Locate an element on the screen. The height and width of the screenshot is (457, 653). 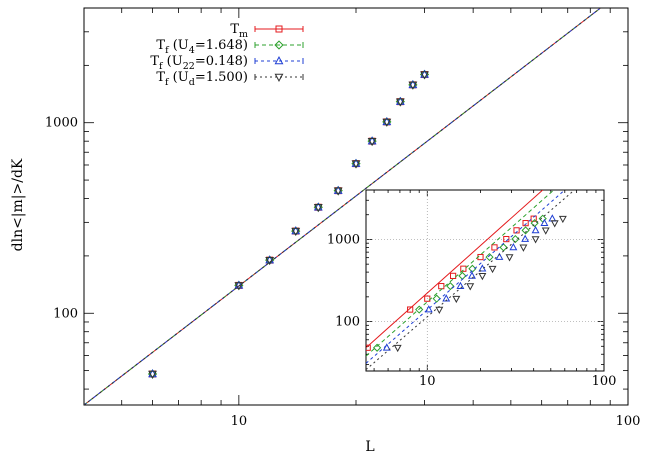
inset-y-tick-label: 100 is located at coordinates (347, 322).